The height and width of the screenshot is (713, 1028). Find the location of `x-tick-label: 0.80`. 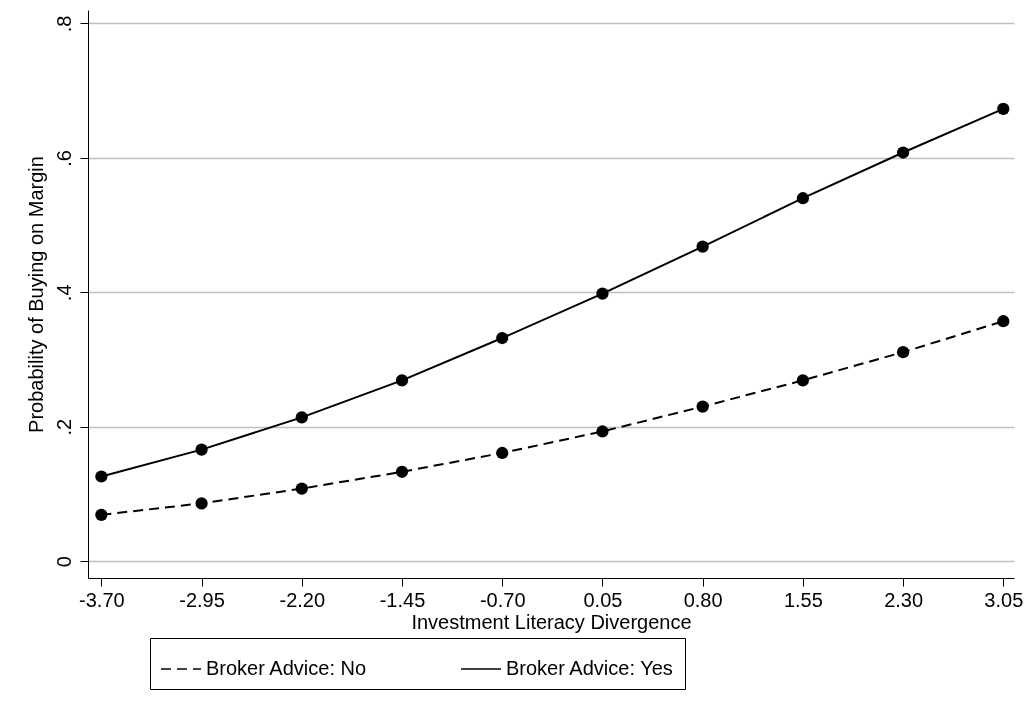

x-tick-label: 0.80 is located at coordinates (703, 599).